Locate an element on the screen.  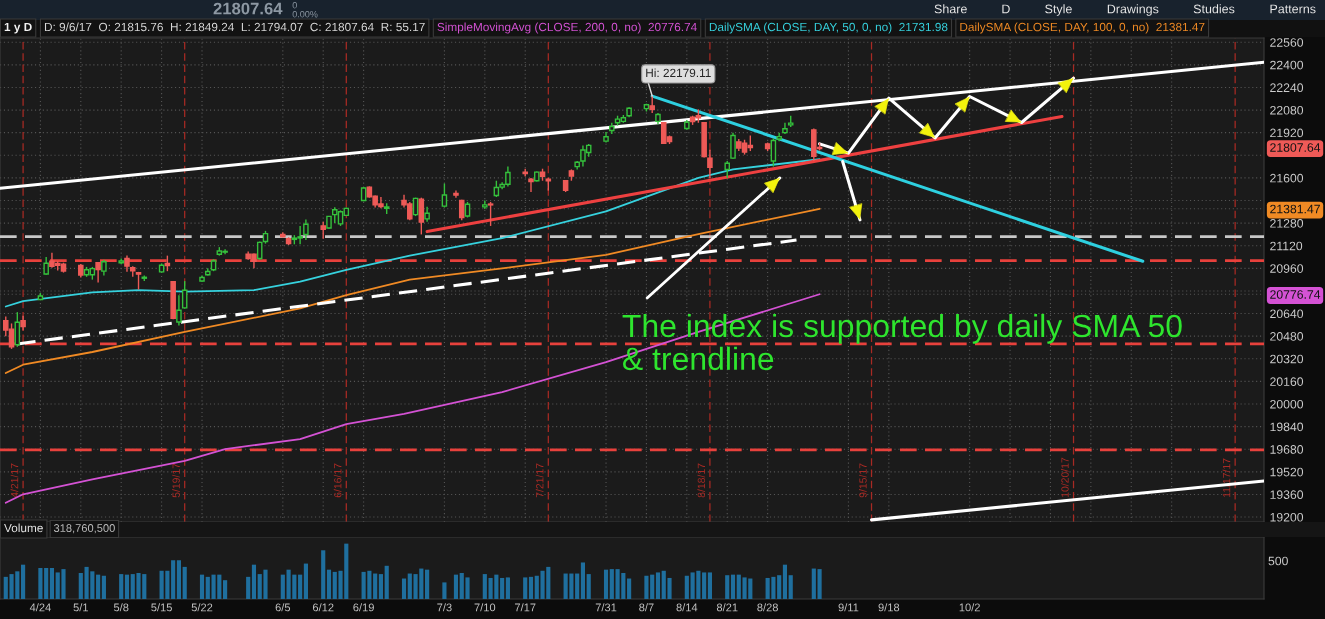
x-tick-label: 5/1 is located at coordinates (80, 607).